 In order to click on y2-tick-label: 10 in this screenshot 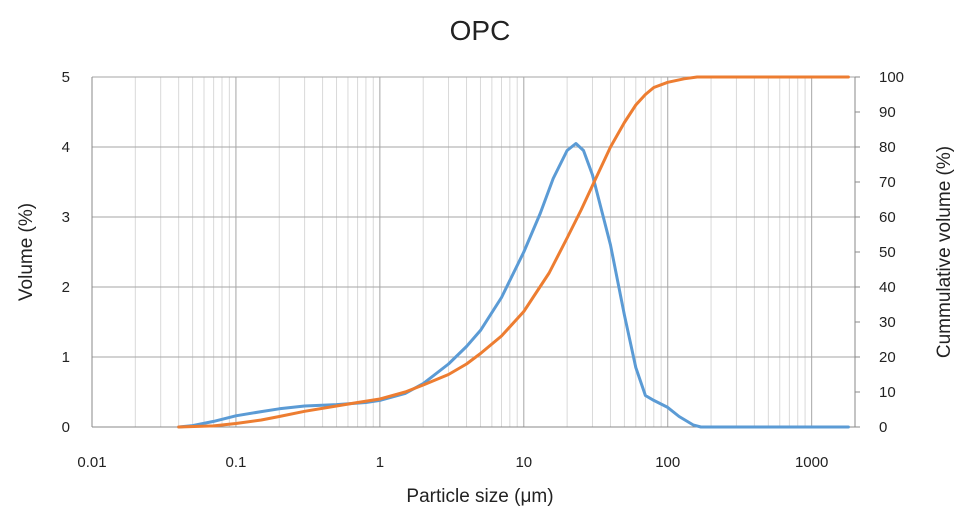, I will do `click(887, 392)`.